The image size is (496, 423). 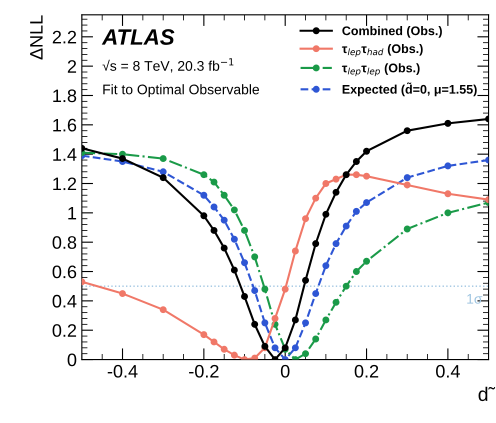 I want to click on y-tick-label: 2.2, so click(x=64, y=37).